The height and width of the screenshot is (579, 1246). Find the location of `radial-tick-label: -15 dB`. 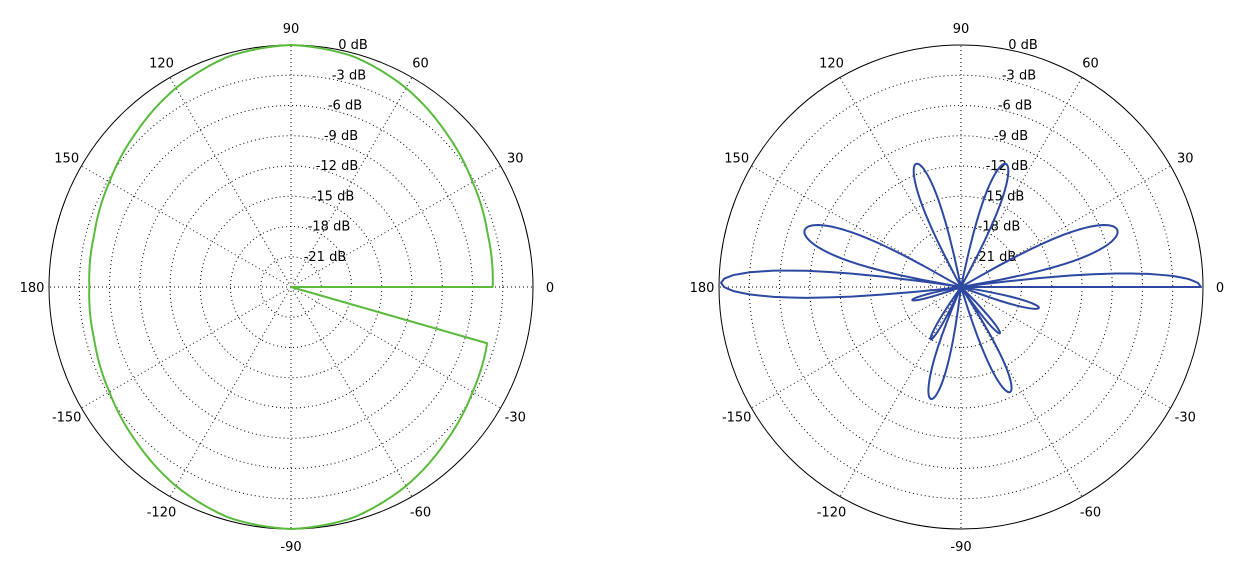

radial-tick-label: -15 dB is located at coordinates (333, 196).